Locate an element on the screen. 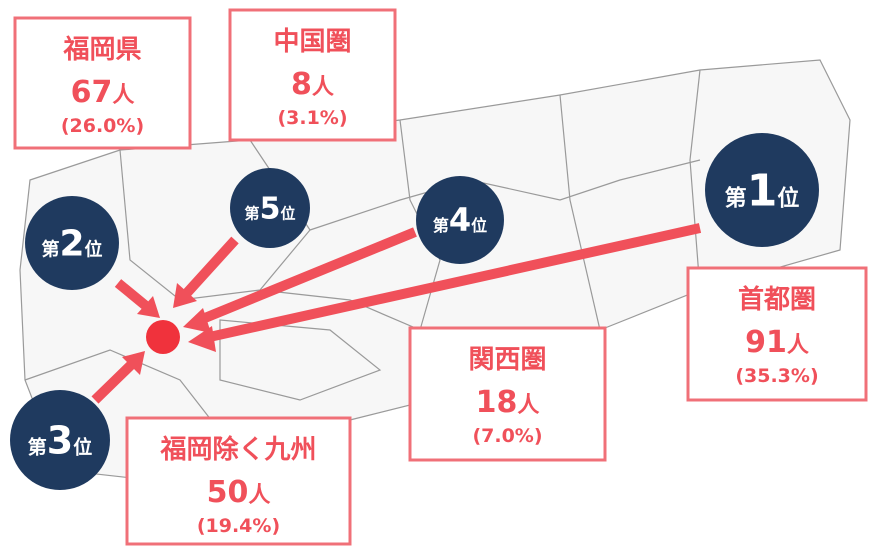 Image resolution: width=869 pixels, height=547 pixels. region-name: 関西圏 is located at coordinates (507, 360).